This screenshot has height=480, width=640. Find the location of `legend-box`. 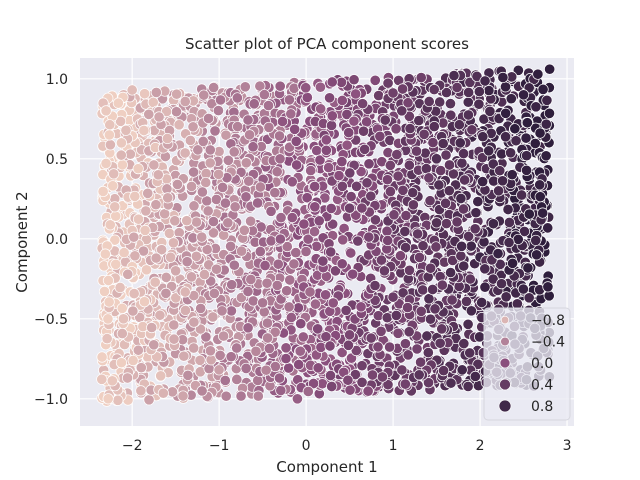

legend-box is located at coordinates (527, 364).